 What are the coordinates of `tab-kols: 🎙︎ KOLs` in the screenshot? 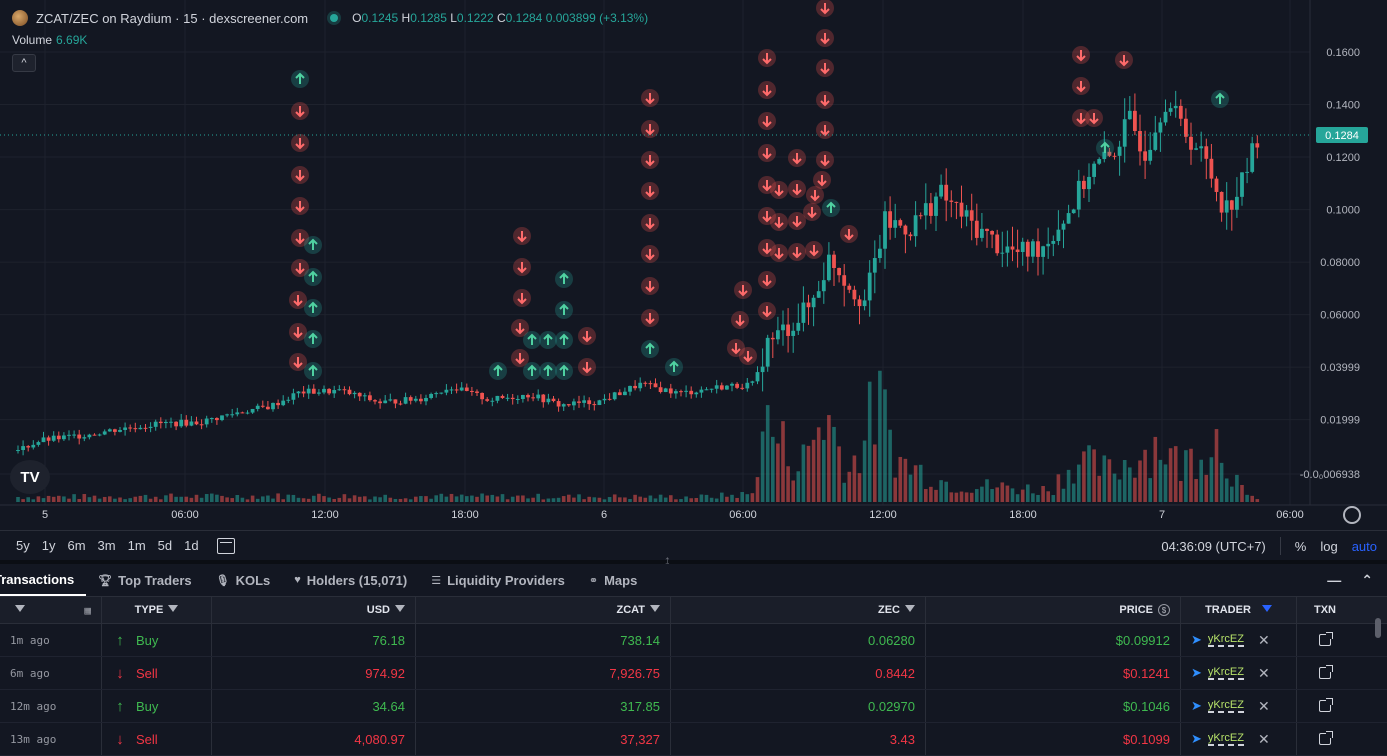 It's located at (243, 580).